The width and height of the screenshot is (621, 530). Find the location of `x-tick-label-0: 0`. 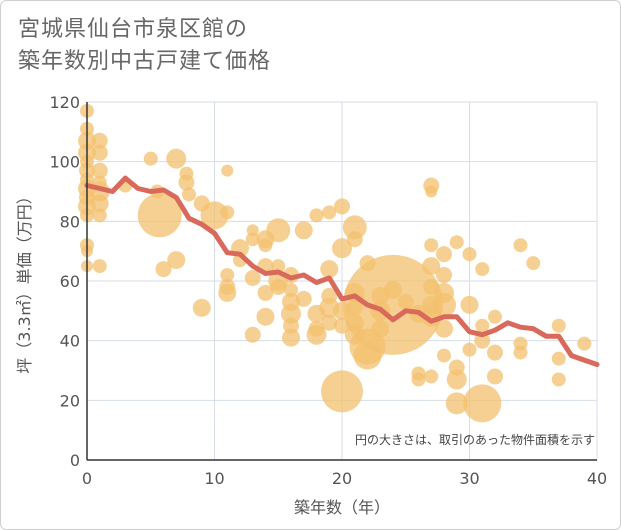

x-tick-label-0: 0 is located at coordinates (87, 478).